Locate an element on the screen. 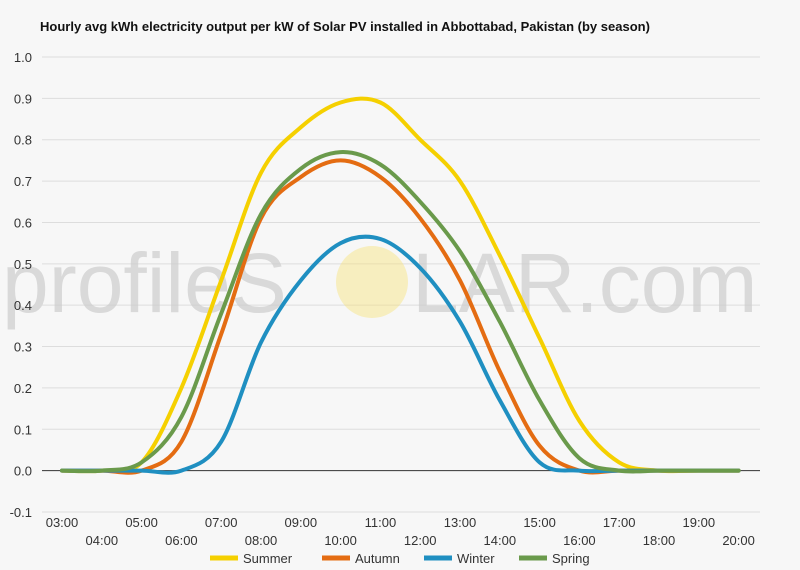 Image resolution: width=800 pixels, height=570 pixels. x-tick-label: 03:00 is located at coordinates (62, 522).